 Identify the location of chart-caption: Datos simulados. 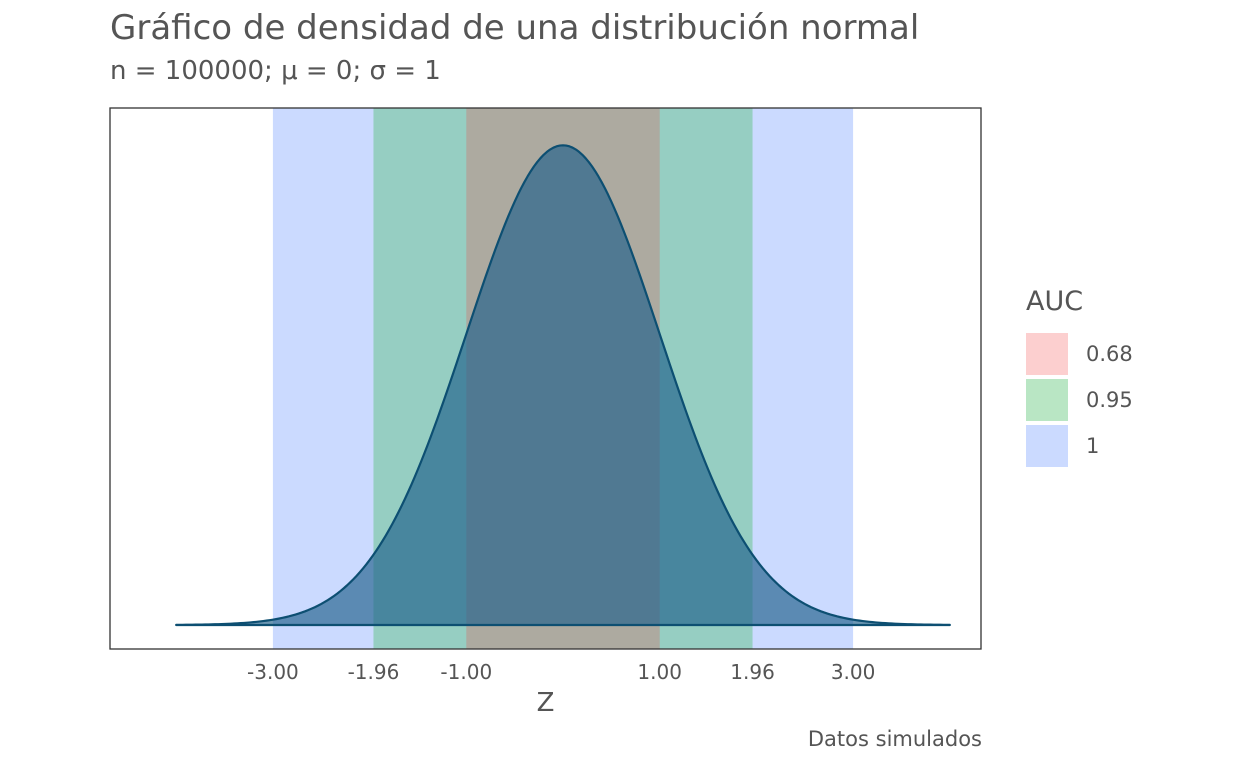
(894, 739).